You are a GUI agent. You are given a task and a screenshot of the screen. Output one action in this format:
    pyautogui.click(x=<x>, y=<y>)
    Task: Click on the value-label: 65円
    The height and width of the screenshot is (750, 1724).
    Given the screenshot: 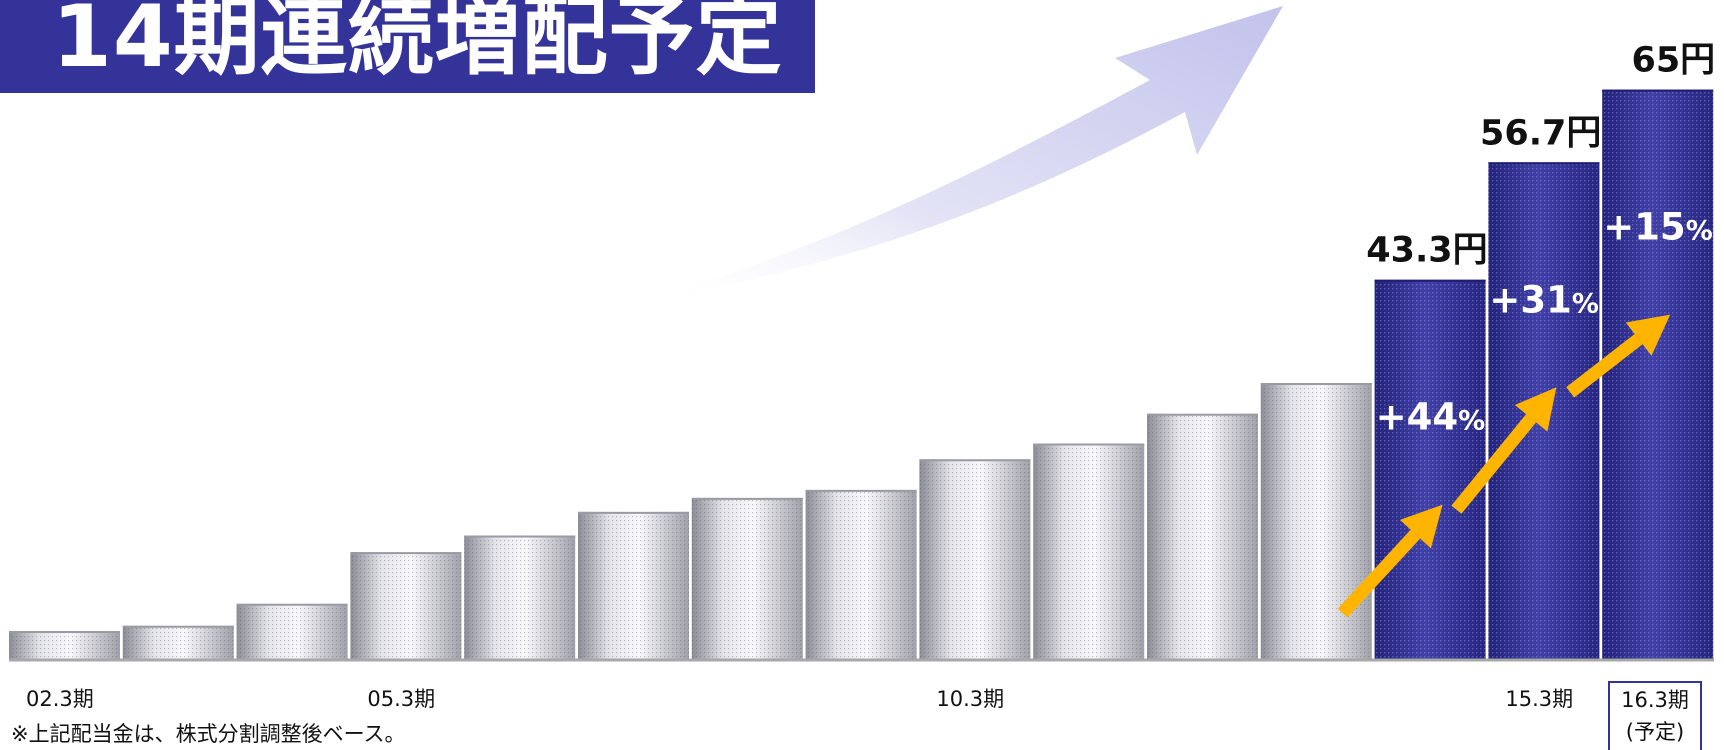 What is the action you would take?
    pyautogui.click(x=1673, y=61)
    